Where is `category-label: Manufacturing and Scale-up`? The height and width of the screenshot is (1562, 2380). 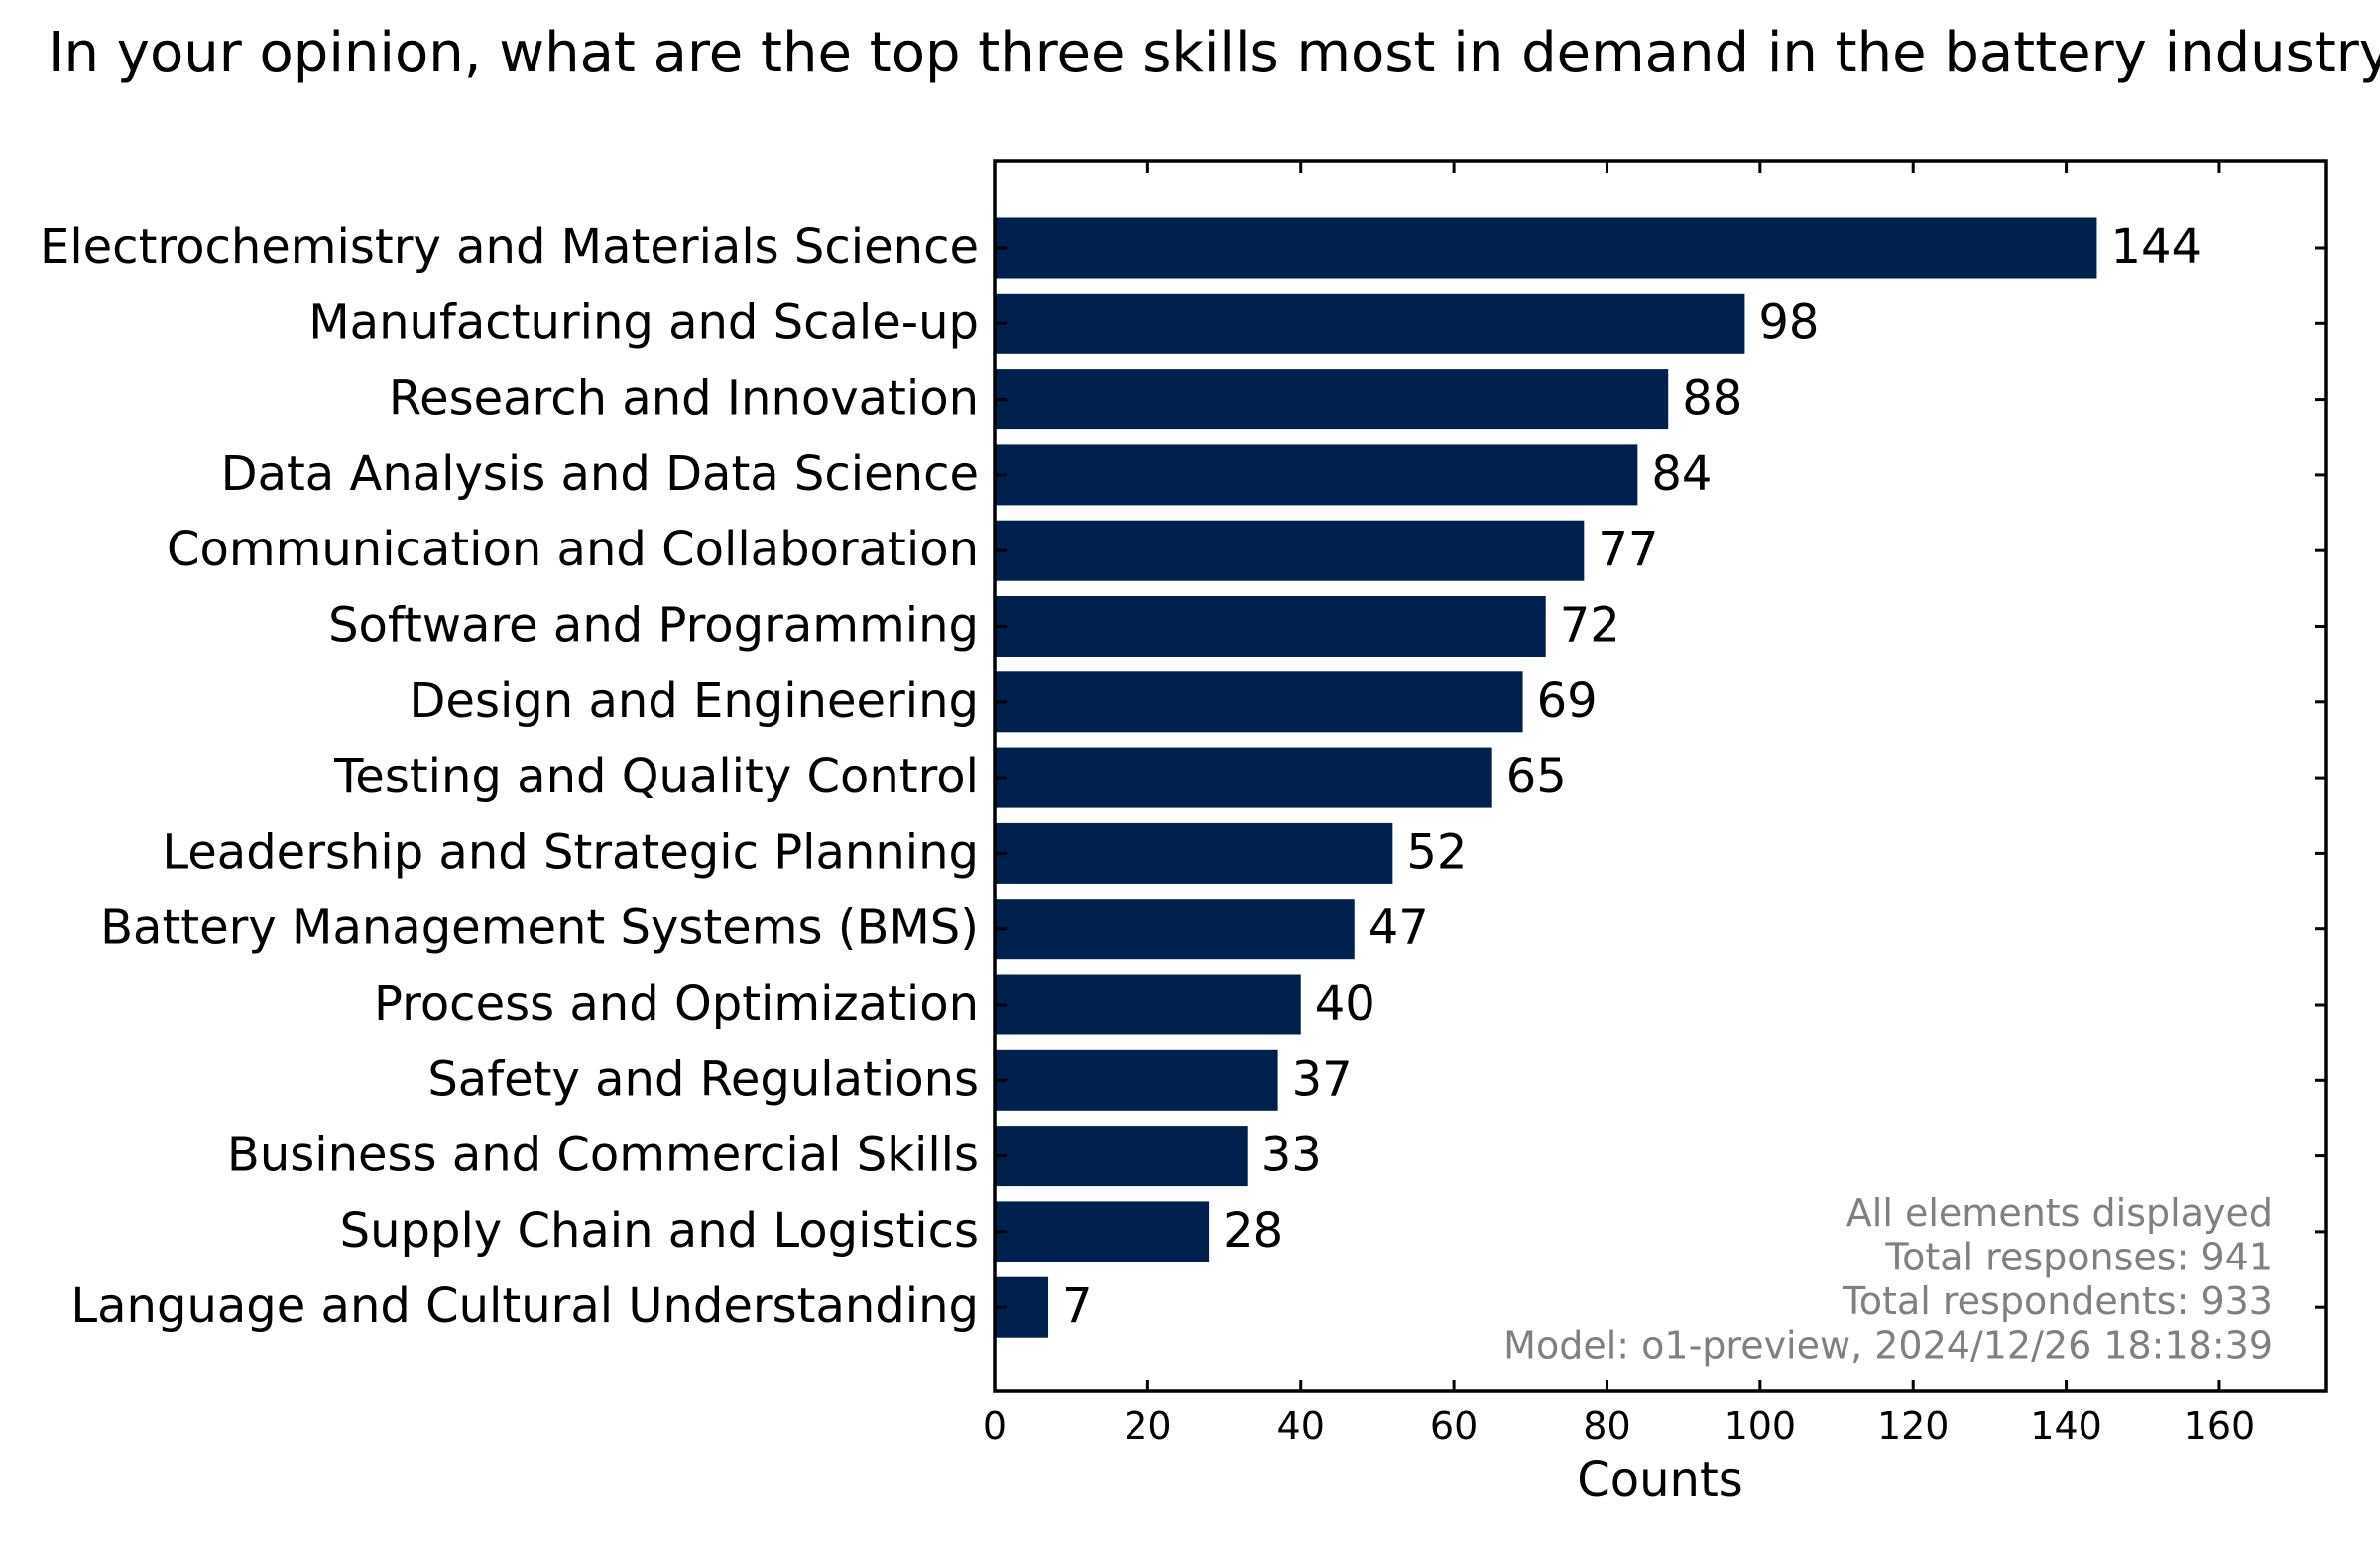 category-label: Manufacturing and Scale-up is located at coordinates (643, 322).